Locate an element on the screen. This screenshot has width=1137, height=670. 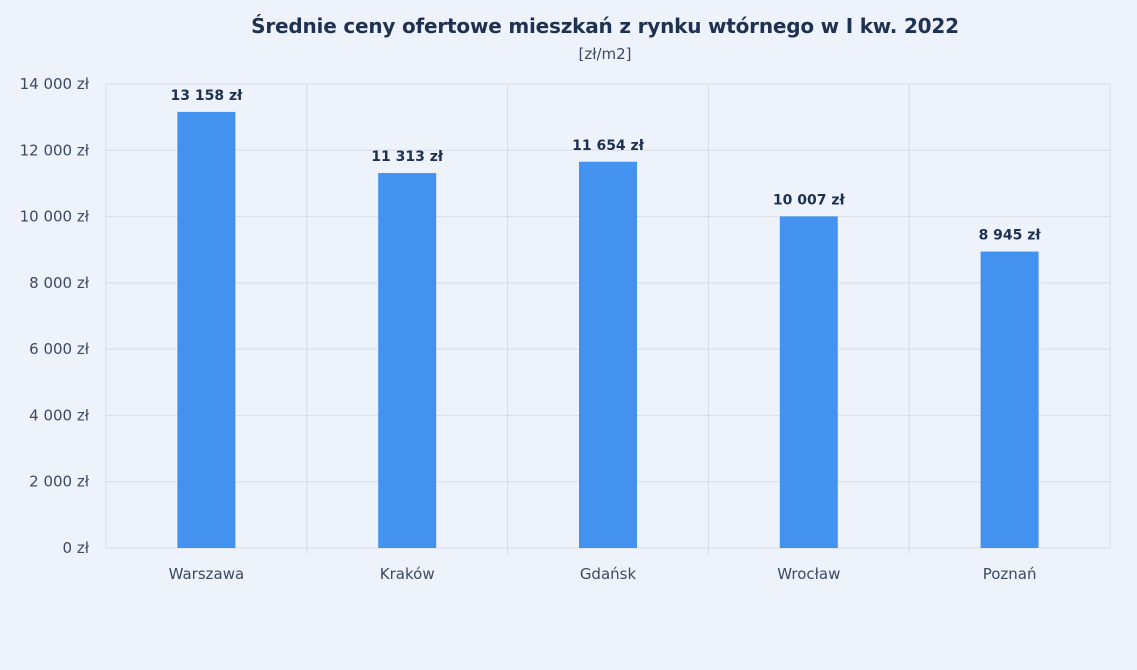
bar-kraków is located at coordinates (407, 360).